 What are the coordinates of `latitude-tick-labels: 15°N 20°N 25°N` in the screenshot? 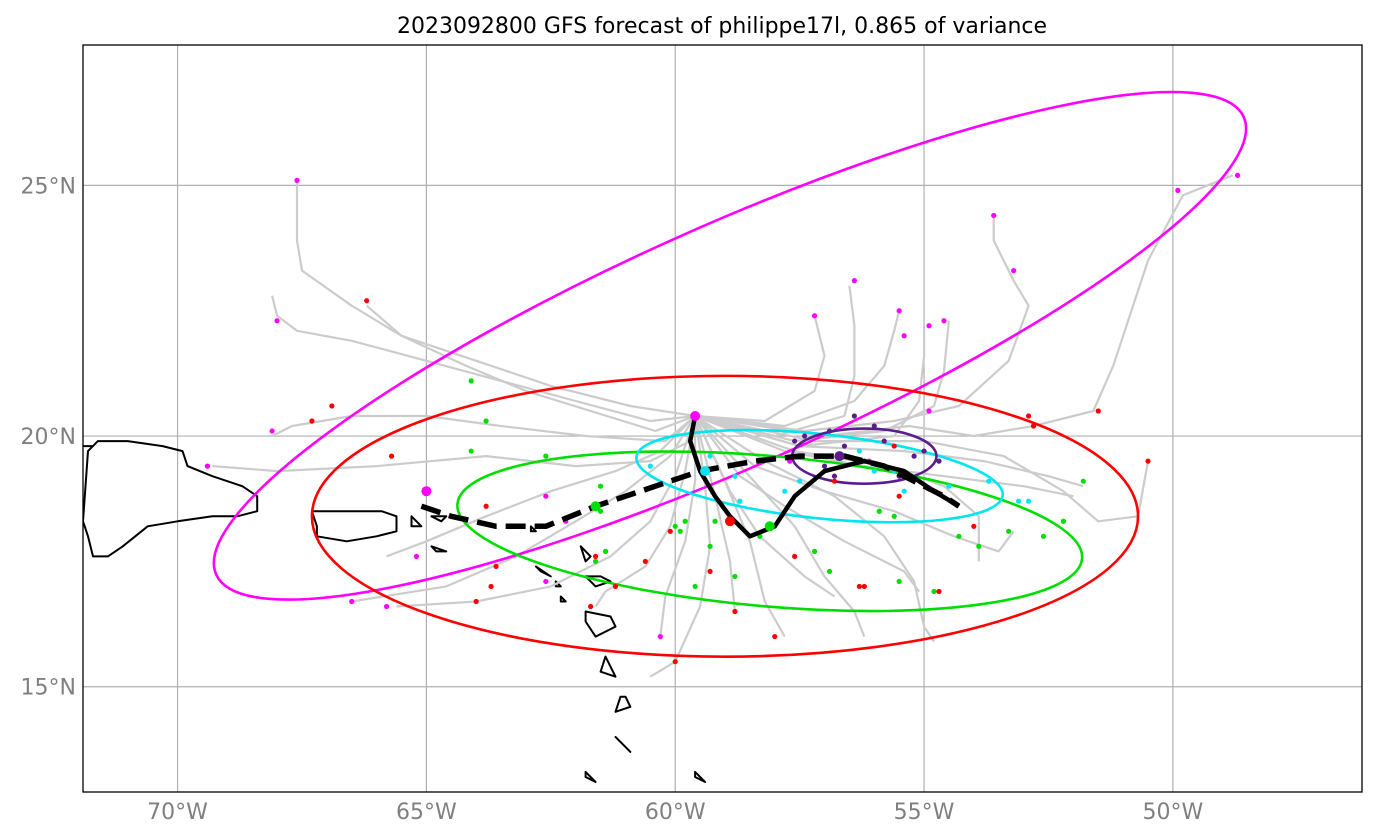 It's located at (48, 437).